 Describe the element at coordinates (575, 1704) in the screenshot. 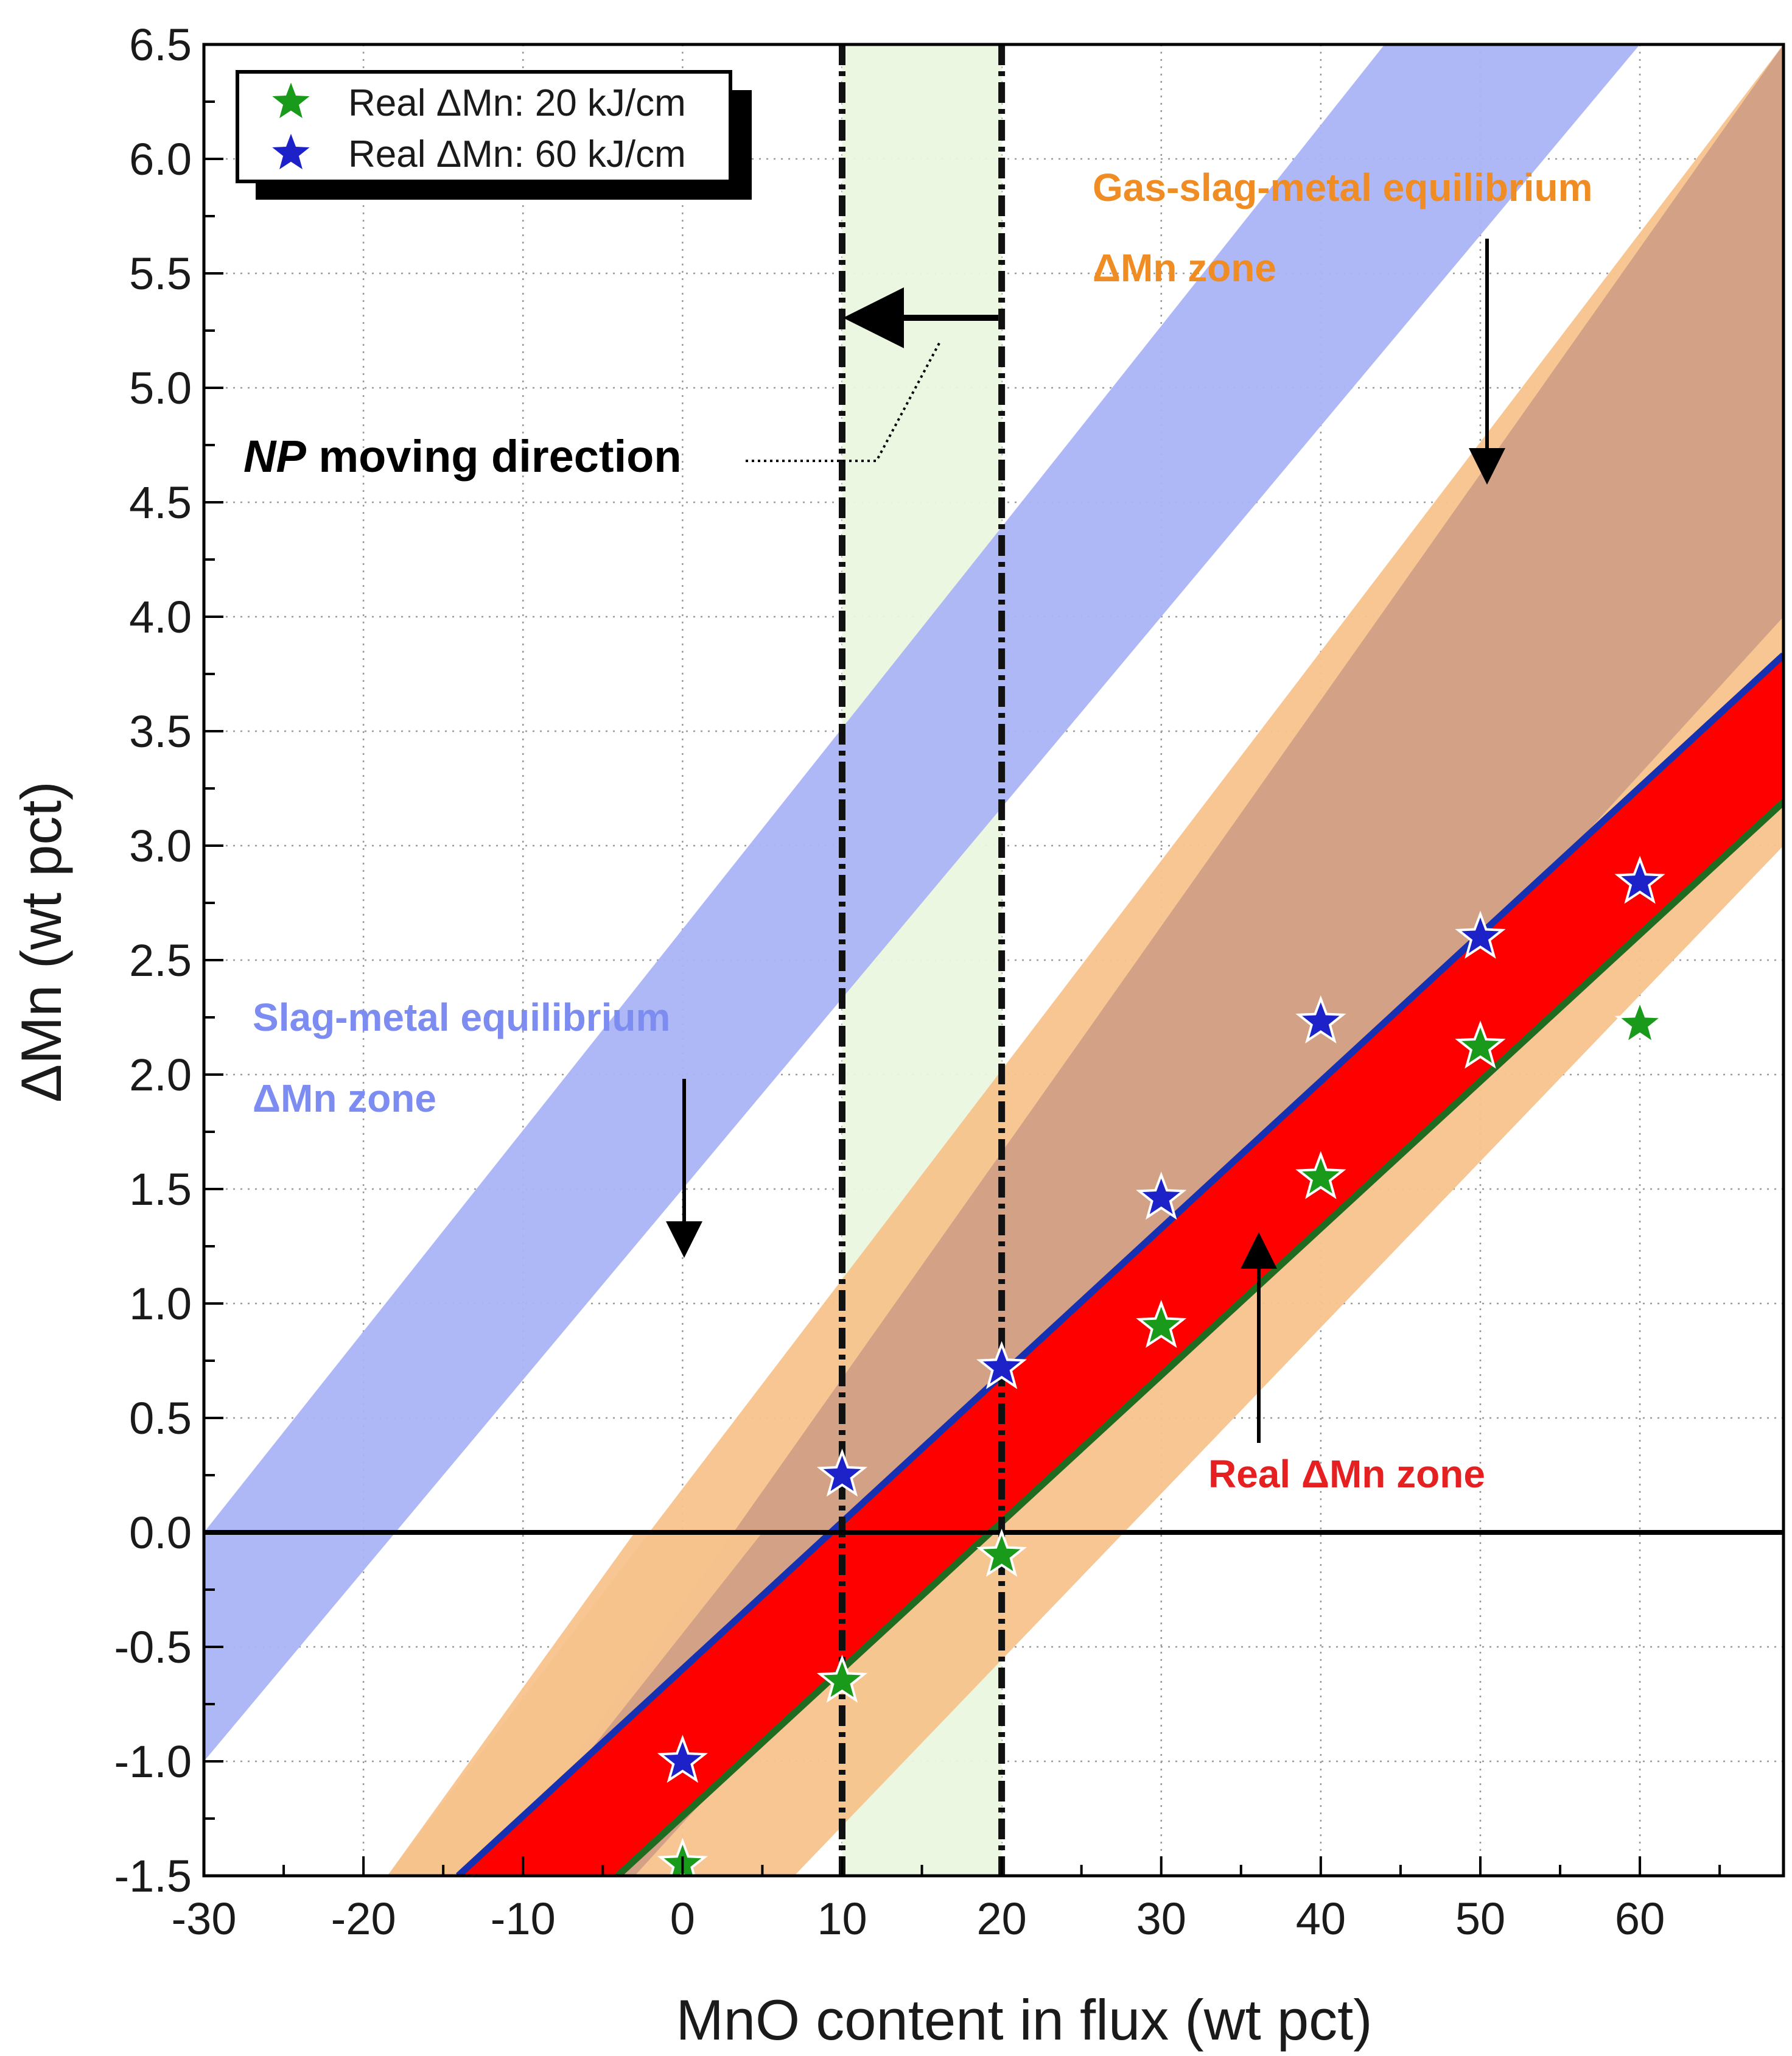

I see `gas-slag-metal-tail` at that location.